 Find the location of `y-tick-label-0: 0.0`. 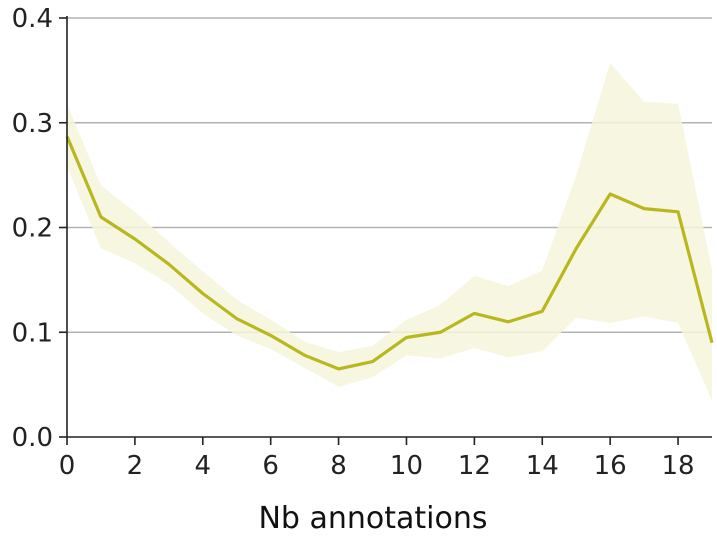

y-tick-label-0: 0.0 is located at coordinates (32, 438).